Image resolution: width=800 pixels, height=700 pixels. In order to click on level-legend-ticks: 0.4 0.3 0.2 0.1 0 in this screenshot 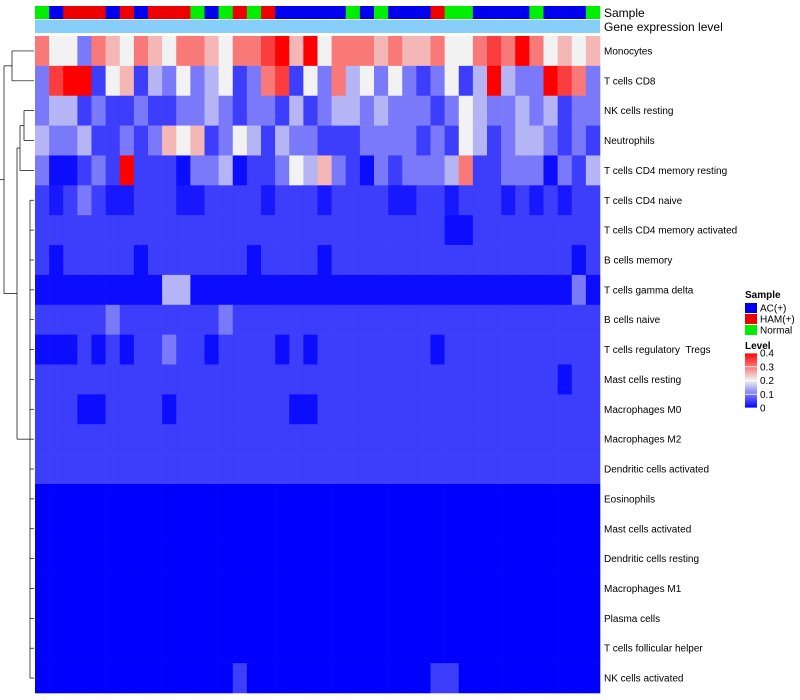, I will do `click(759, 382)`.